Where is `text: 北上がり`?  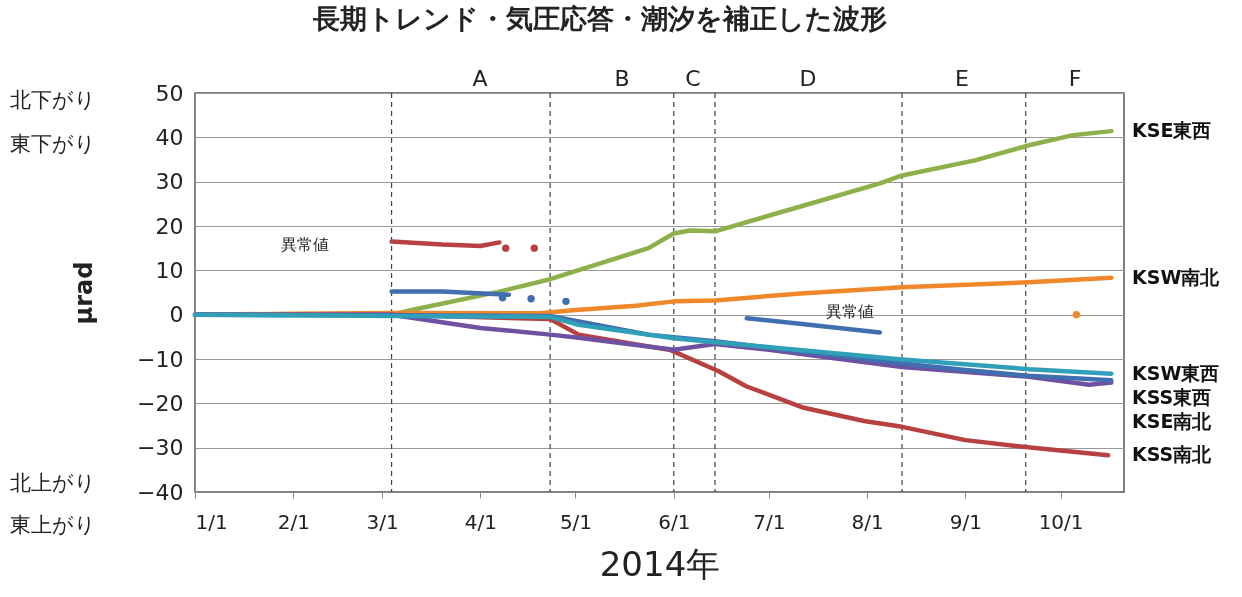 text: 北上がり is located at coordinates (53, 483).